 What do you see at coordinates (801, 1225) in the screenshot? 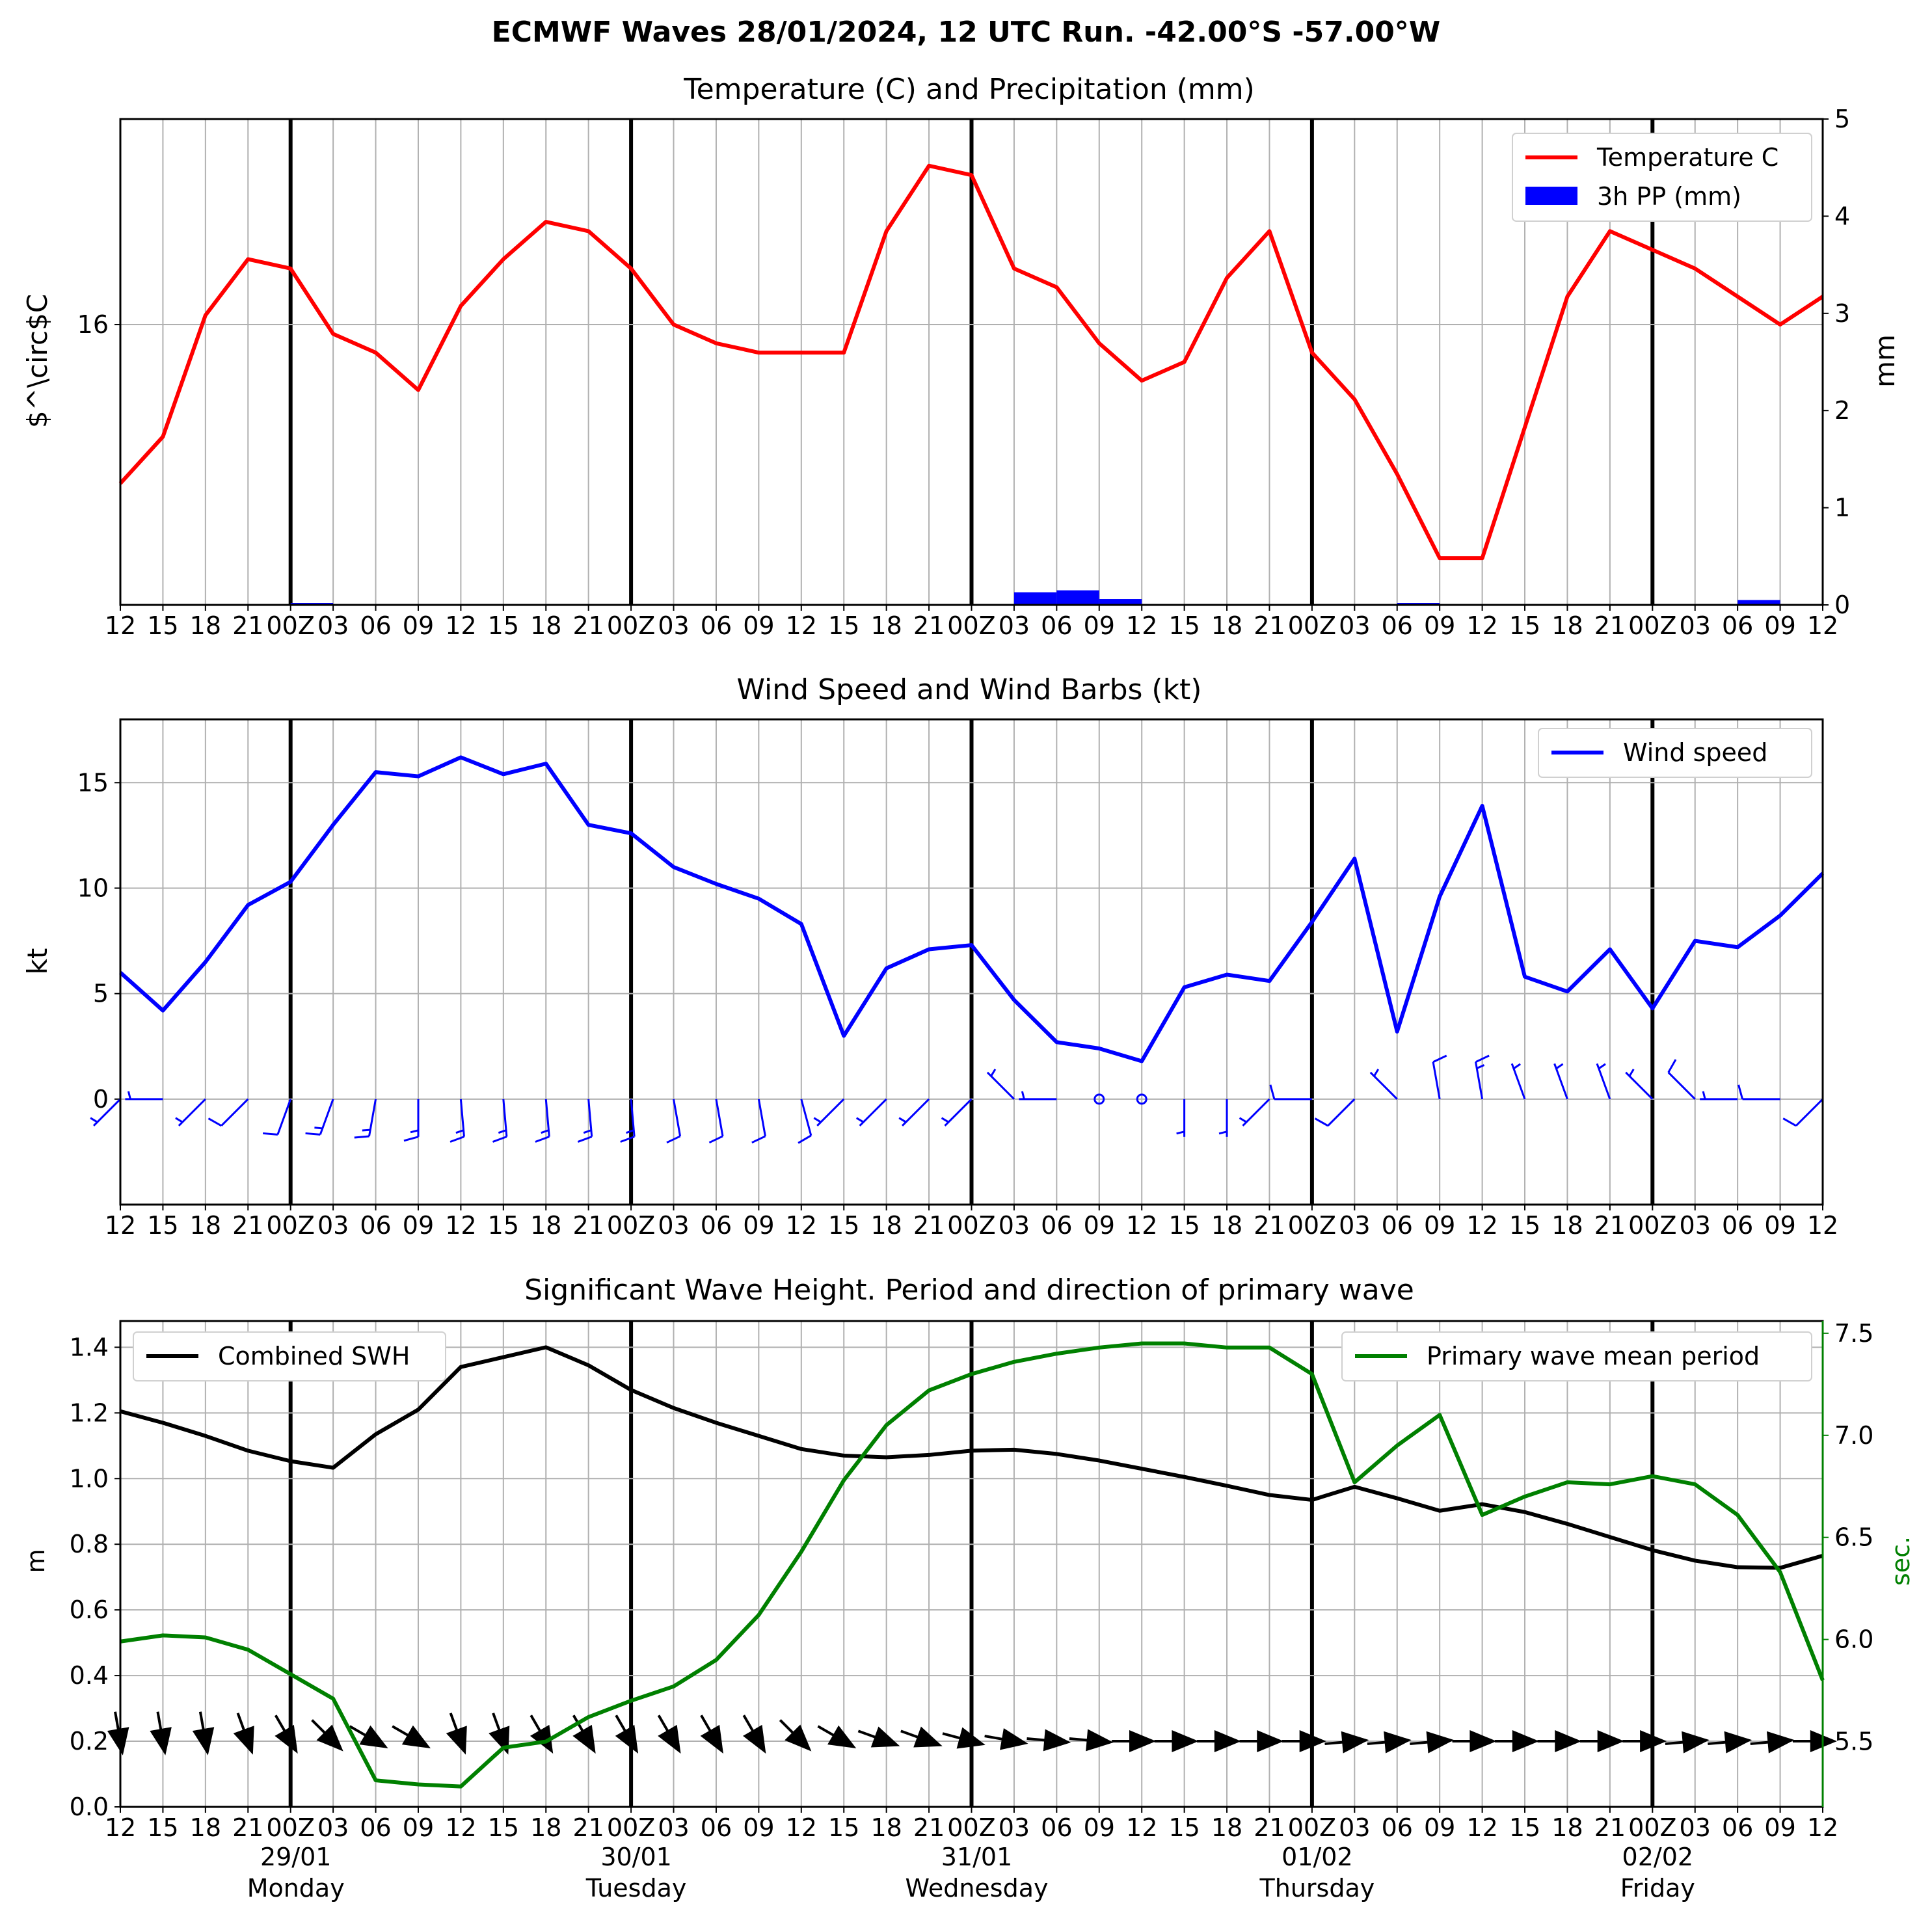
I see `x-tick-label: 12` at bounding box center [801, 1225].